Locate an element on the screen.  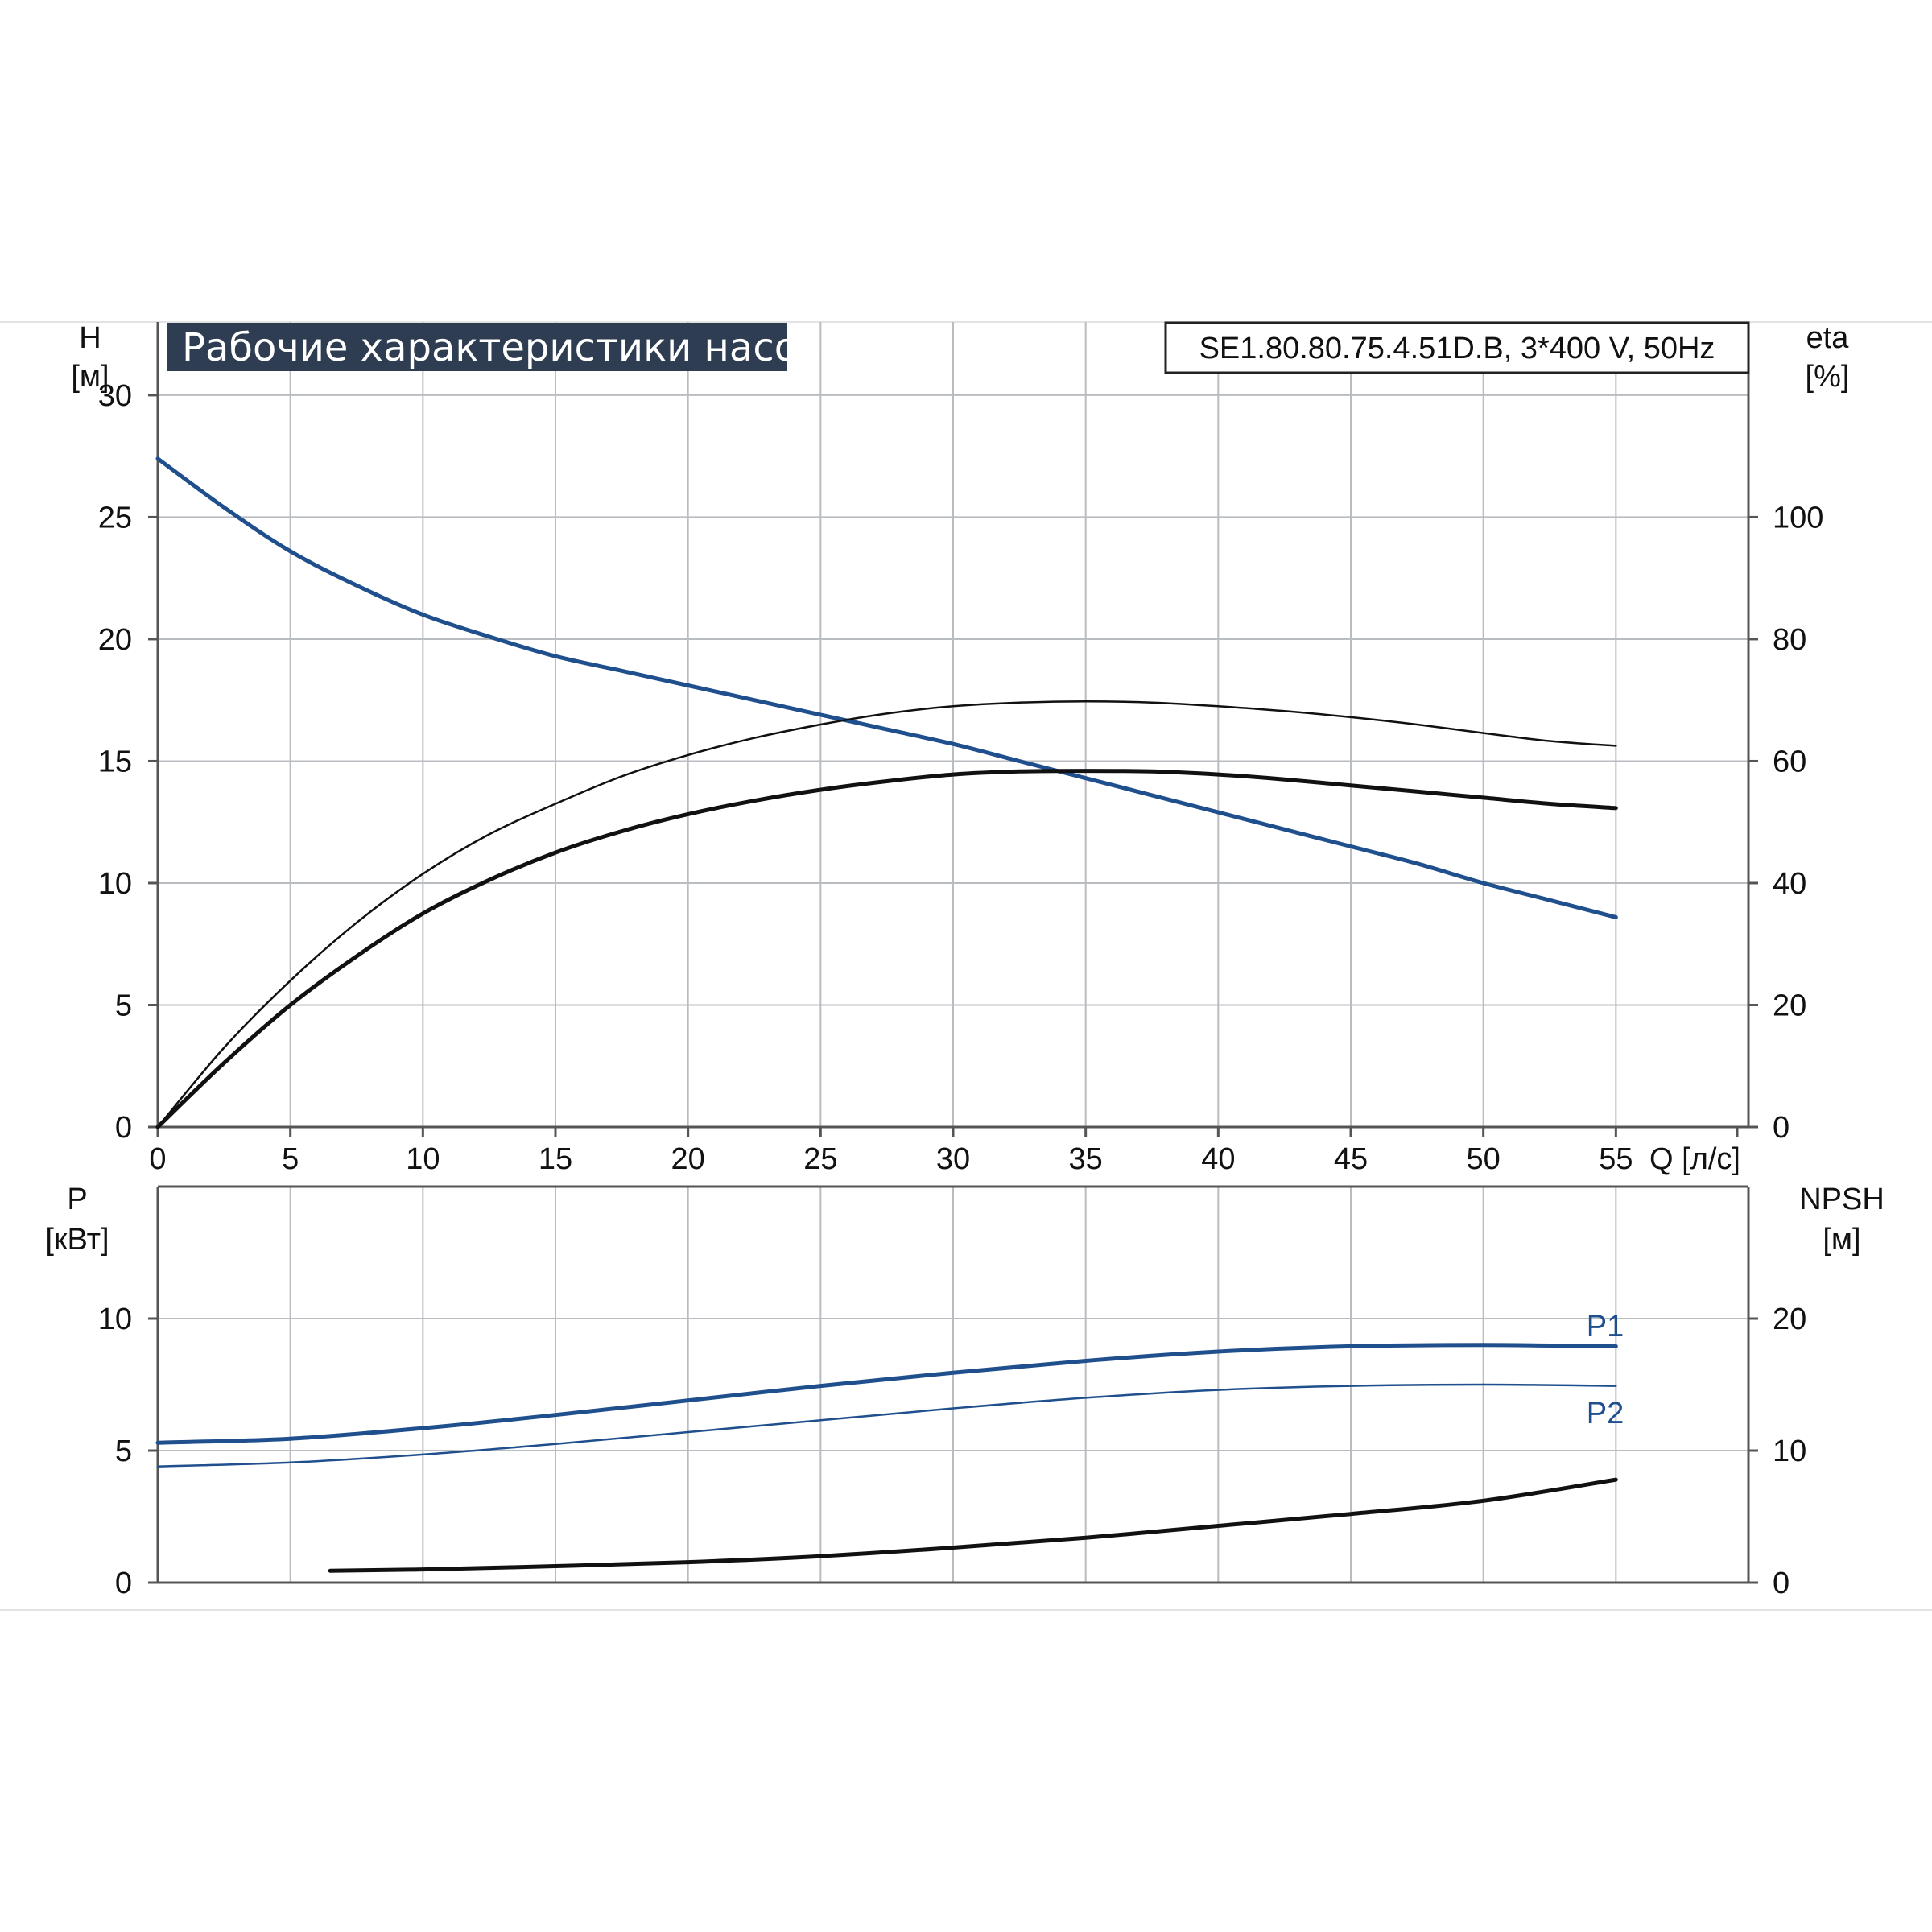
model-box-border is located at coordinates (1457, 347).